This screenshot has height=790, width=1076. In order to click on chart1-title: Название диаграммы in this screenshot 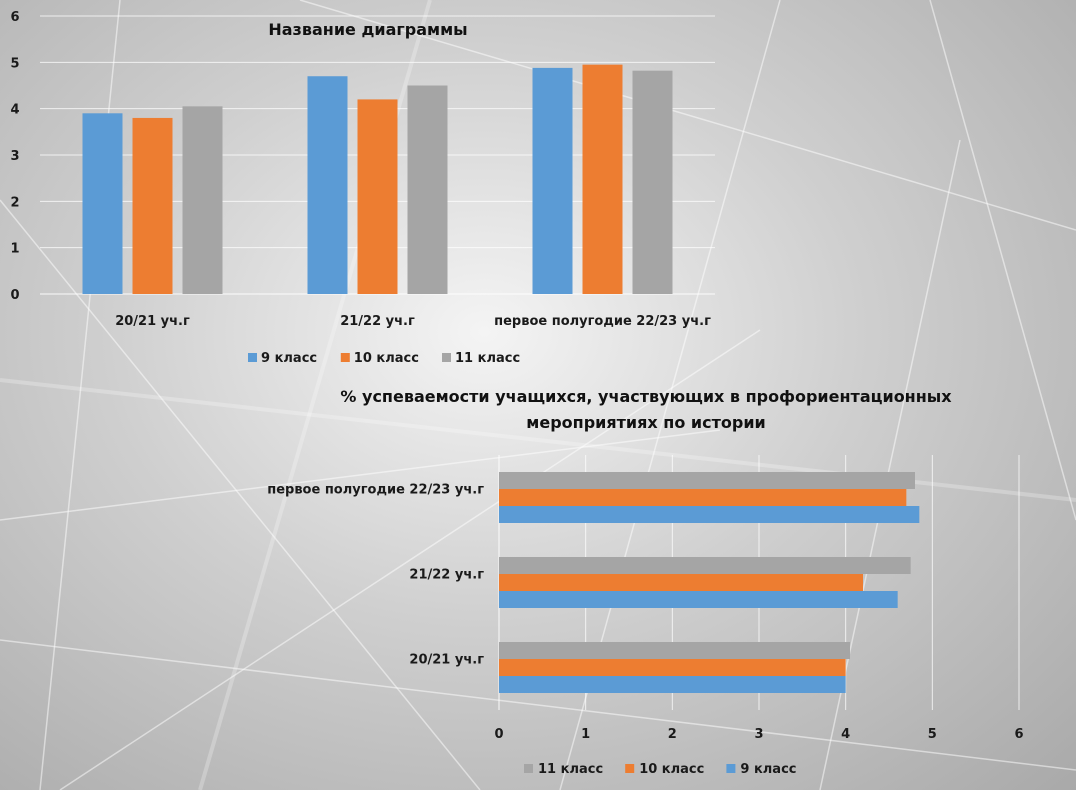, I will do `click(367, 29)`.